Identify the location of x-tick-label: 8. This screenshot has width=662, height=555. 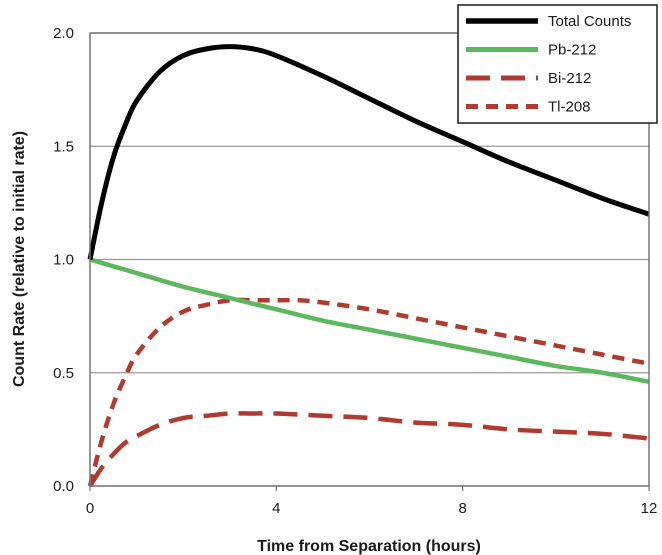
(462, 508).